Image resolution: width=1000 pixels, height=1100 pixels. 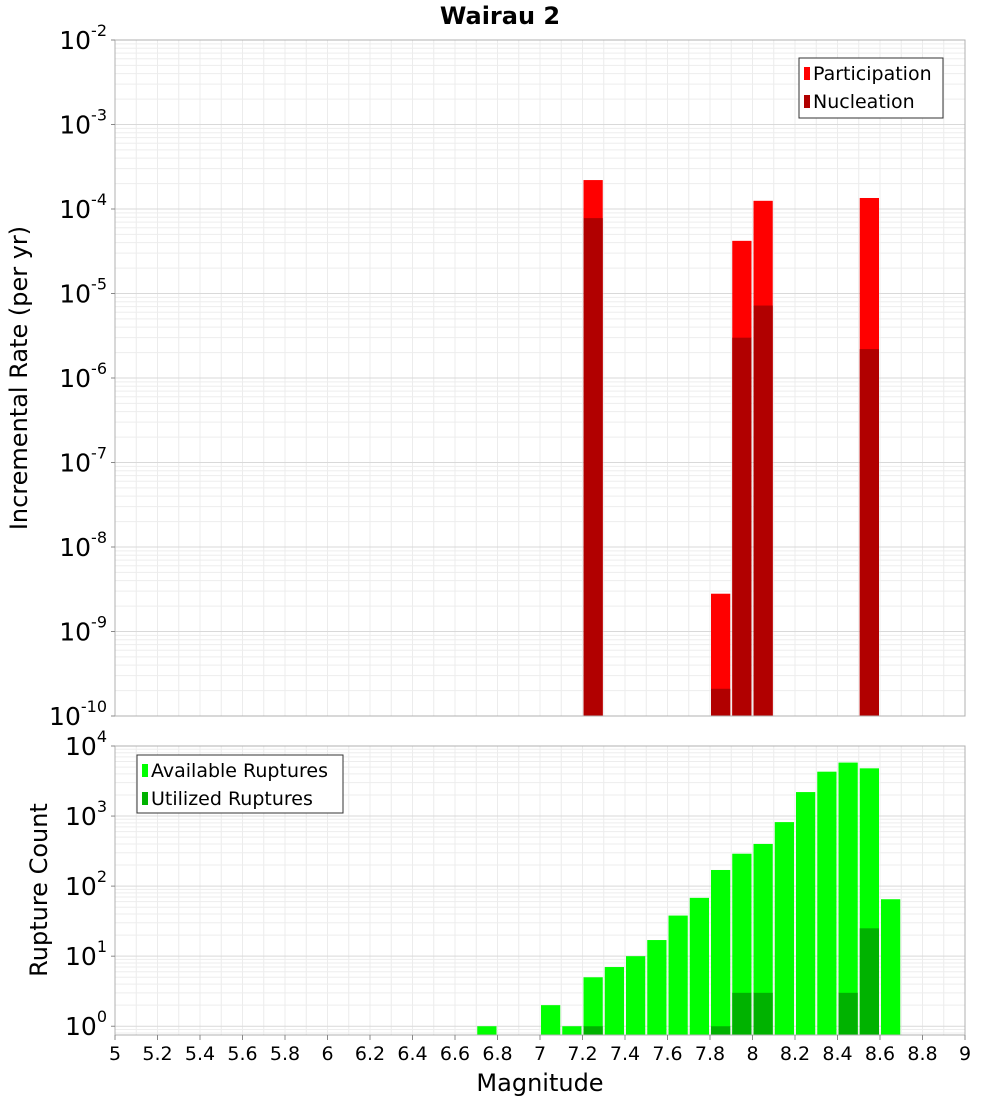 I want to click on y-tick-label: 10³, so click(x=86, y=814).